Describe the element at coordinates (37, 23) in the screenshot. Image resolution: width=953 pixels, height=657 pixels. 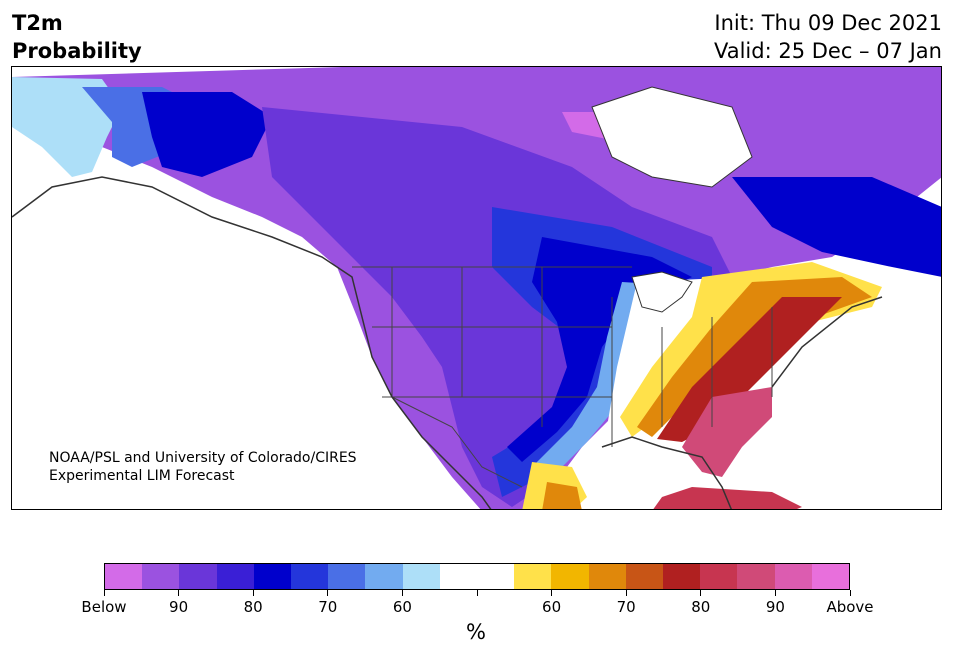
I see `title-line-1: T2m` at that location.